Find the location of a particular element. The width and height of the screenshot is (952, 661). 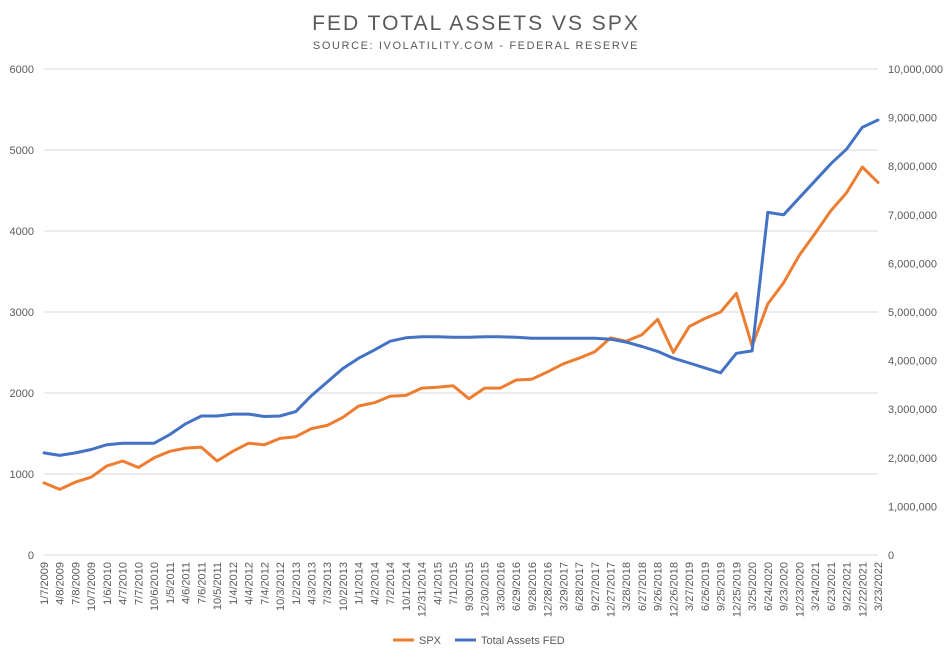

left-y-axis: 0 1000 2000 3000 4000 5000 6000 is located at coordinates (22, 313).